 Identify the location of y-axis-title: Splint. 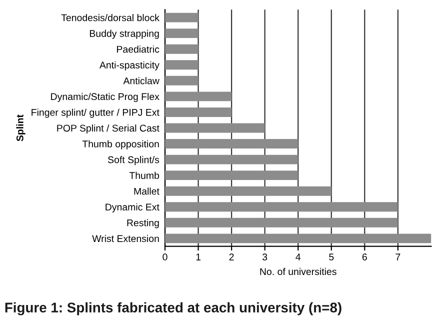
(21, 128).